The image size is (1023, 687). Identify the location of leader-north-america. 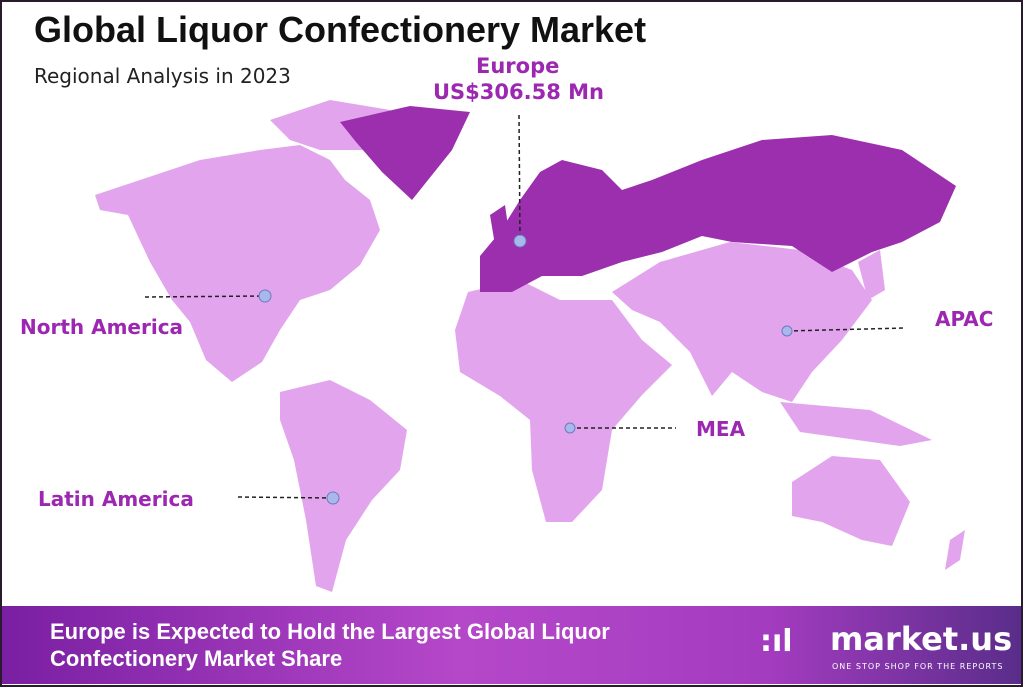
(205, 296).